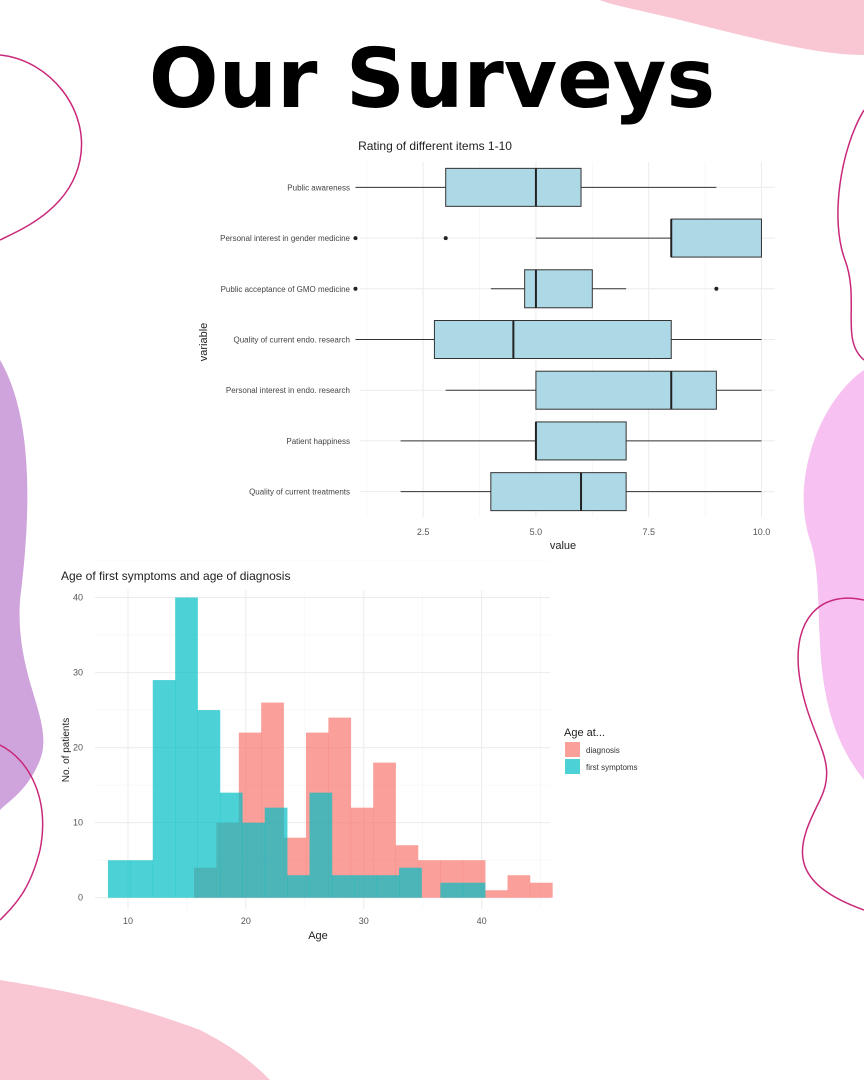 The image size is (864, 1080). What do you see at coordinates (833, 575) in the screenshot?
I see `magenta-blob-right` at bounding box center [833, 575].